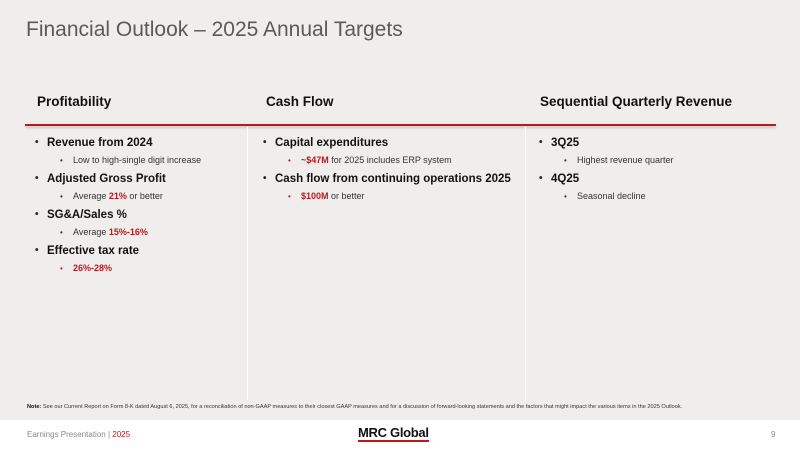 The image size is (800, 450). What do you see at coordinates (118, 143) in the screenshot?
I see `list-item: Revenue from 2024` at bounding box center [118, 143].